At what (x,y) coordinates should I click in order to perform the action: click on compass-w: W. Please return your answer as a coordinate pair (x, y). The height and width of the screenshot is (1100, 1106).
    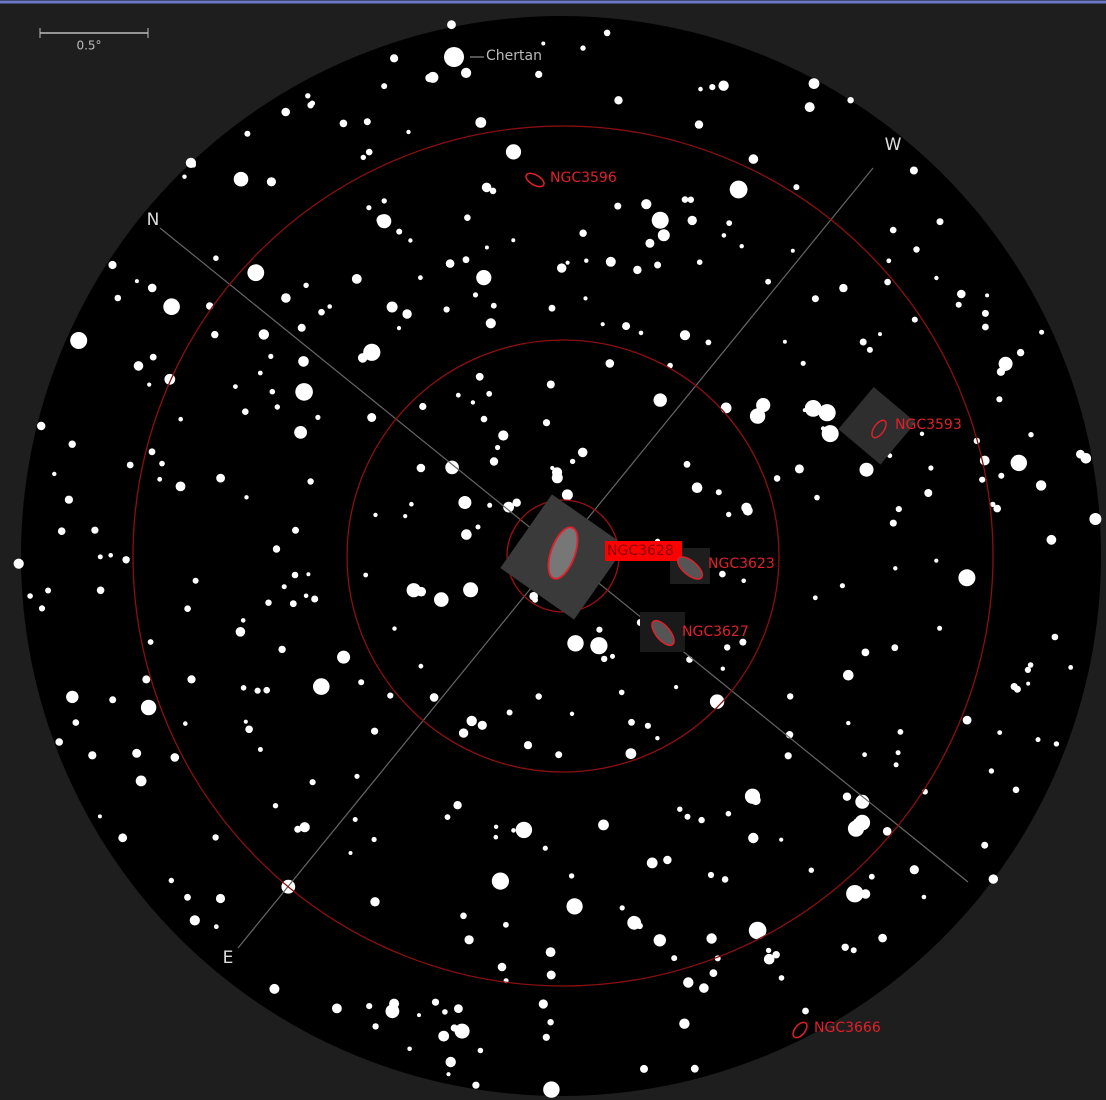
    Looking at the image, I should click on (893, 145).